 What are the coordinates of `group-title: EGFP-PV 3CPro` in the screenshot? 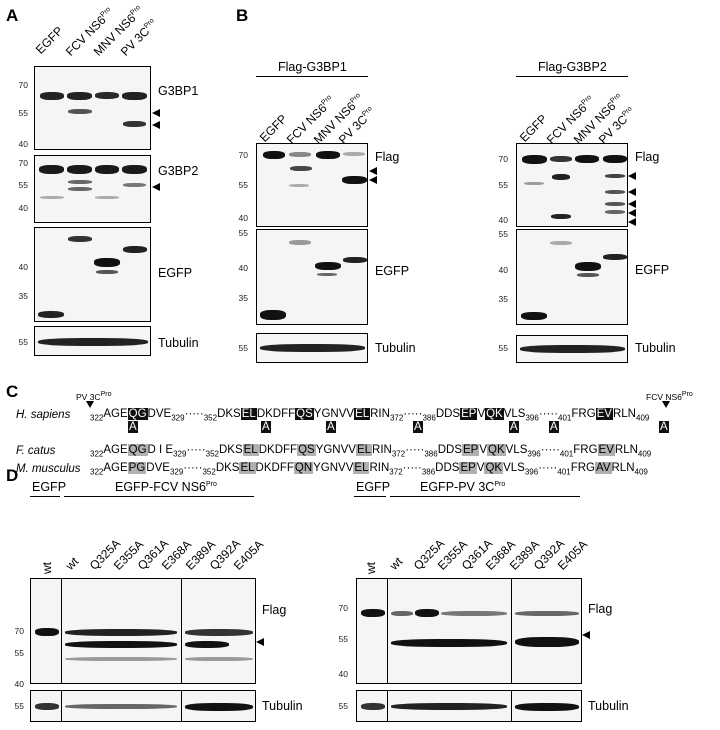 It's located at (463, 487).